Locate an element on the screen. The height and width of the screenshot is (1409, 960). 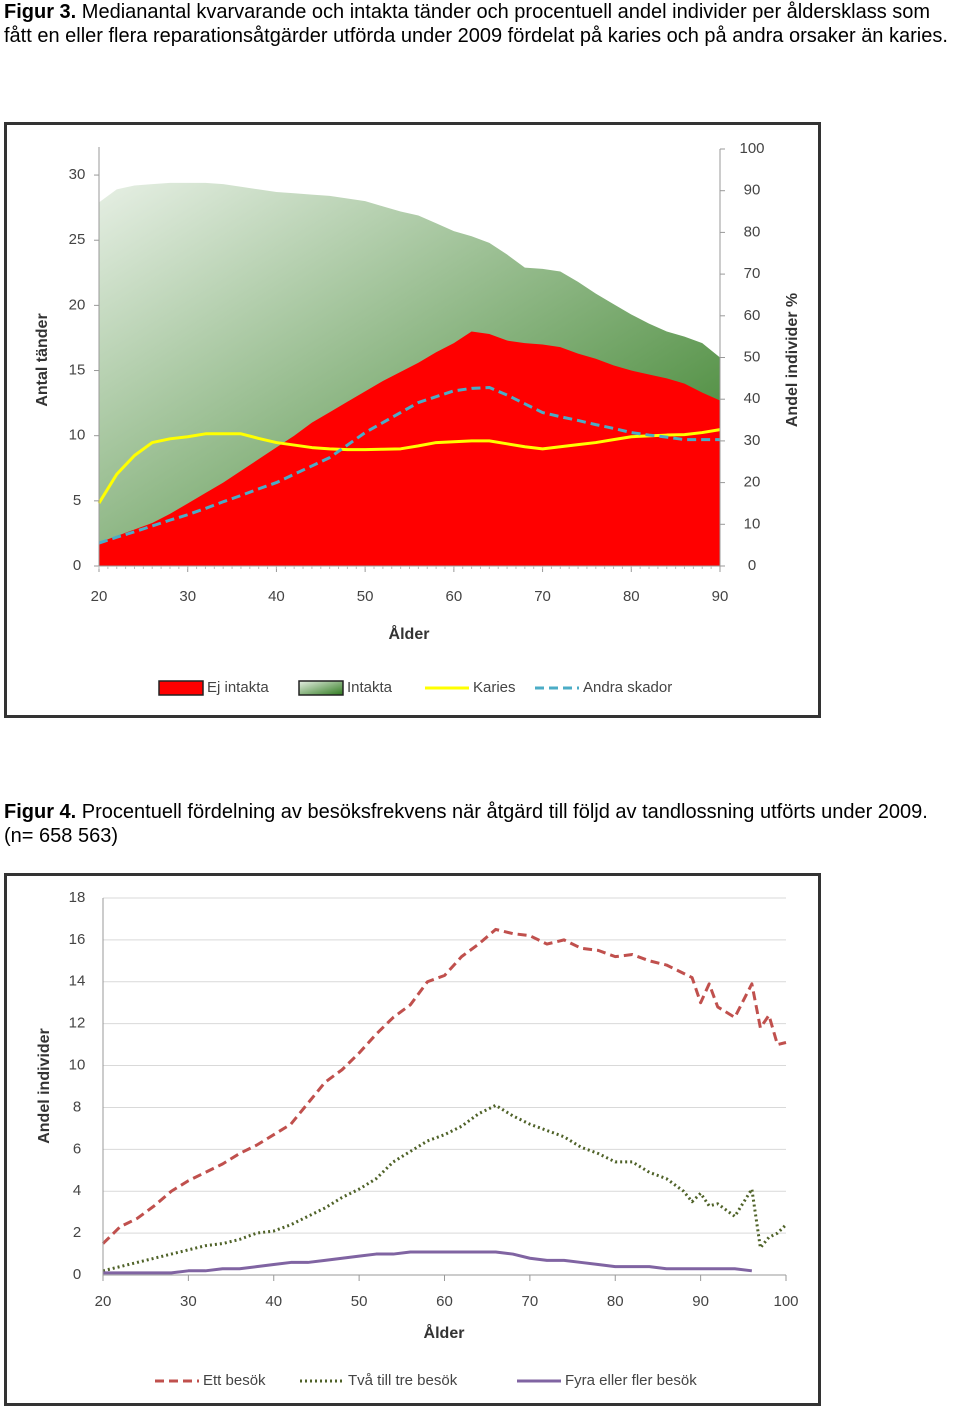
y2-tick-label: 40 is located at coordinates (752, 398).